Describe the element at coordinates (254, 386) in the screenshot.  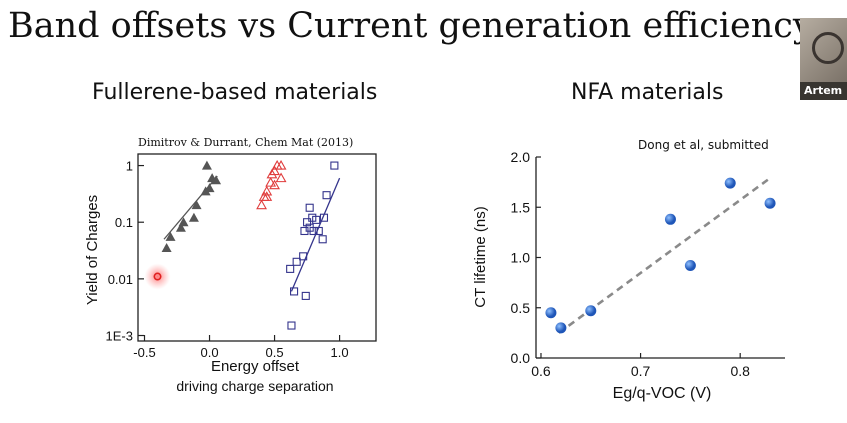
I see `x-axis-label-line2: driving charge separation` at that location.